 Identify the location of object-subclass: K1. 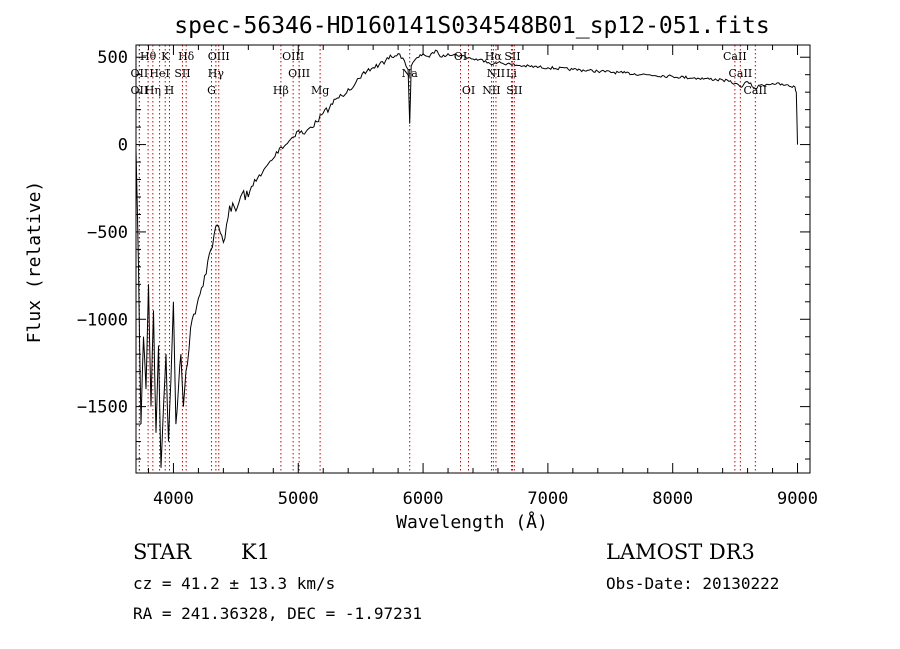
(255, 552).